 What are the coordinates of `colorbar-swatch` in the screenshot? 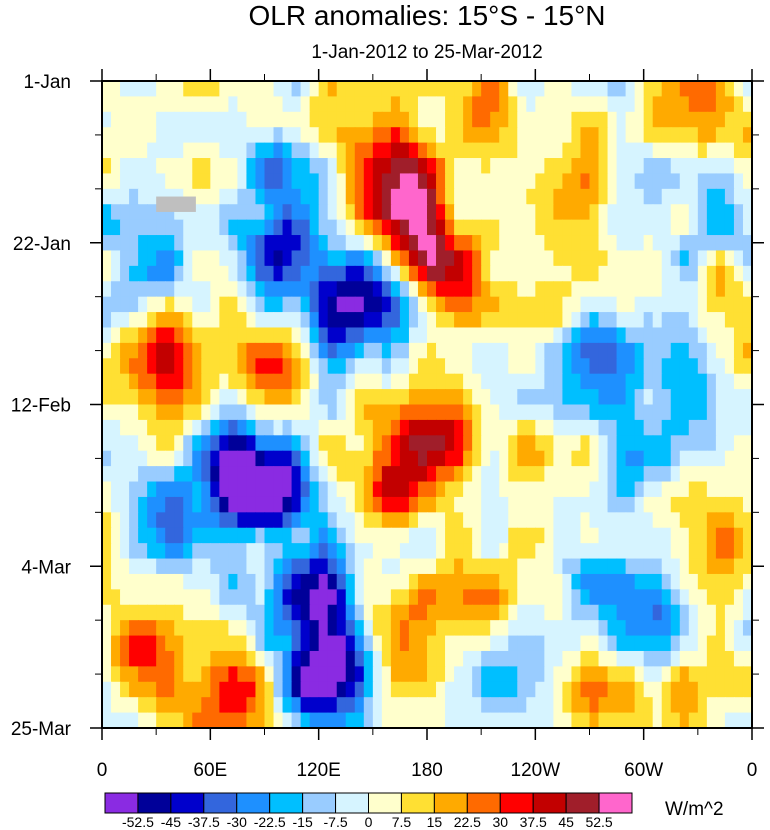 It's located at (417, 803).